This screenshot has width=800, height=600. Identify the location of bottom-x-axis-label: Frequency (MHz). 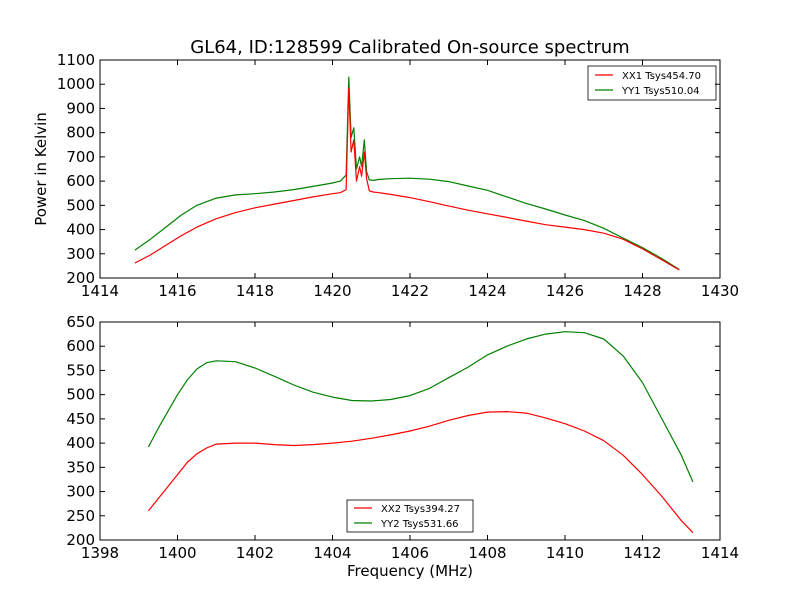
(410, 571).